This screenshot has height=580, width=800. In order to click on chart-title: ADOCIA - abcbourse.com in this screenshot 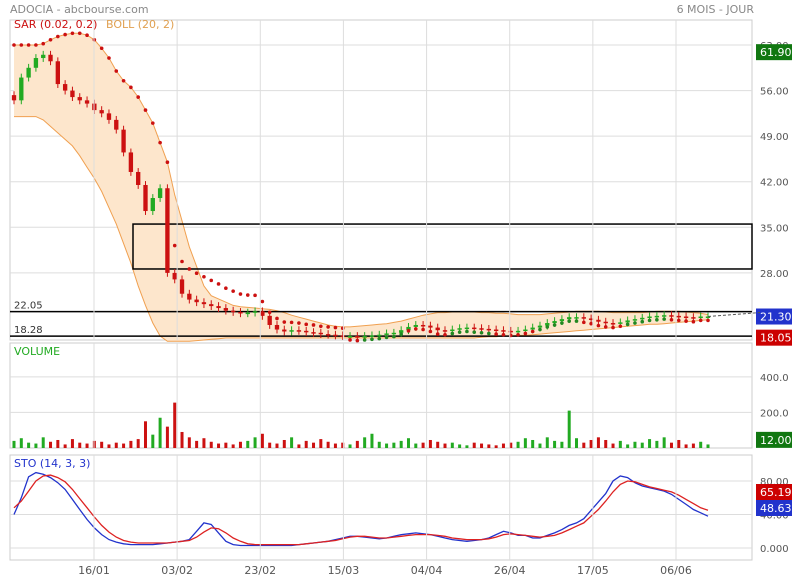, I will do `click(79, 9)`.